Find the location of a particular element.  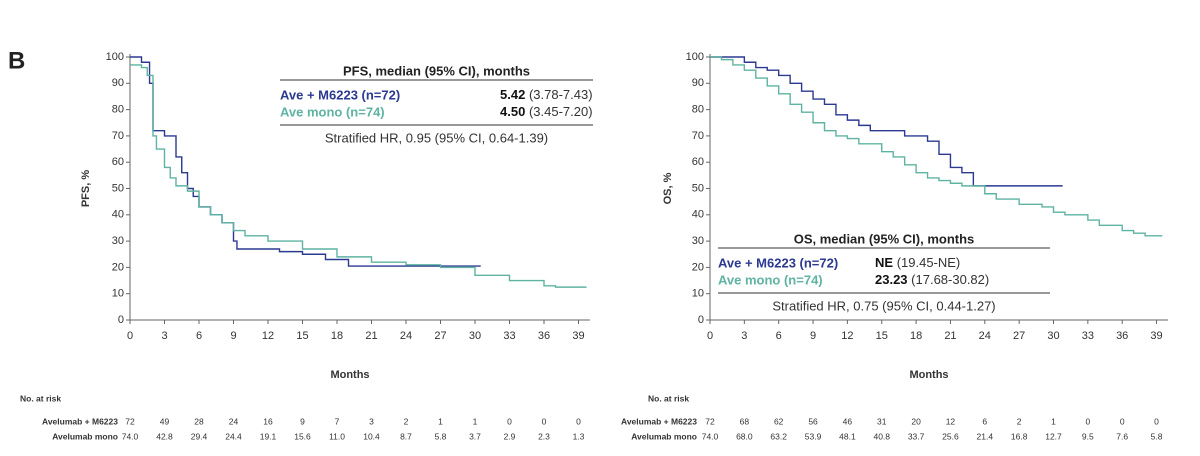

risk-value: 72 is located at coordinates (130, 421).